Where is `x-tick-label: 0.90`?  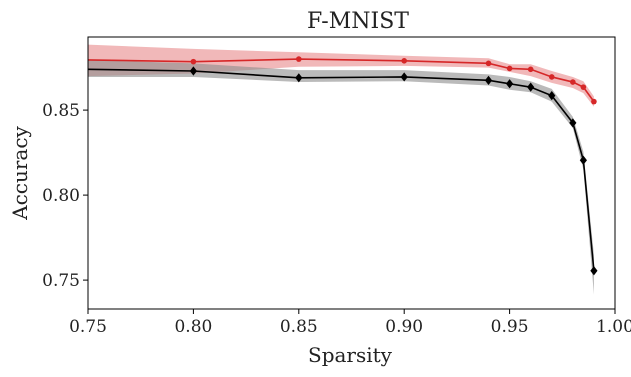 x-tick-label: 0.90 is located at coordinates (404, 327).